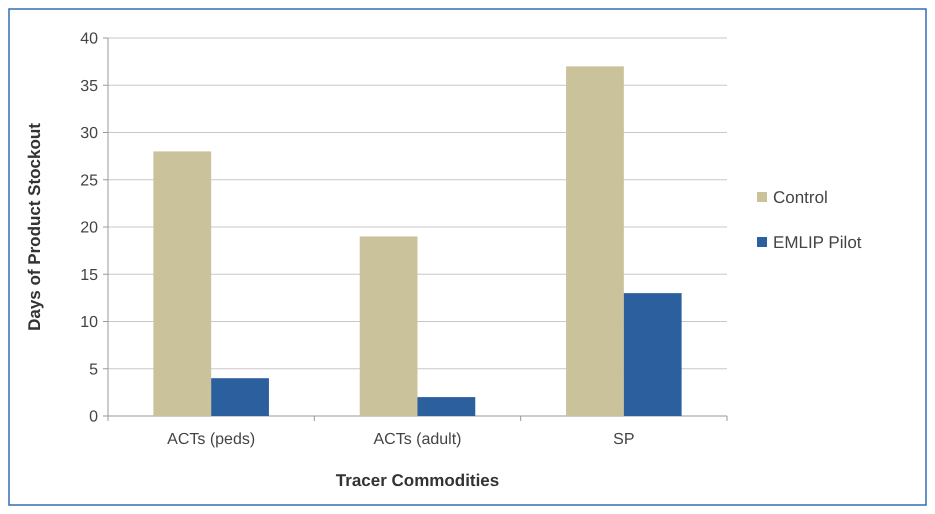 This screenshot has height=514, width=935. I want to click on y-tick-label: 5, so click(93, 369).